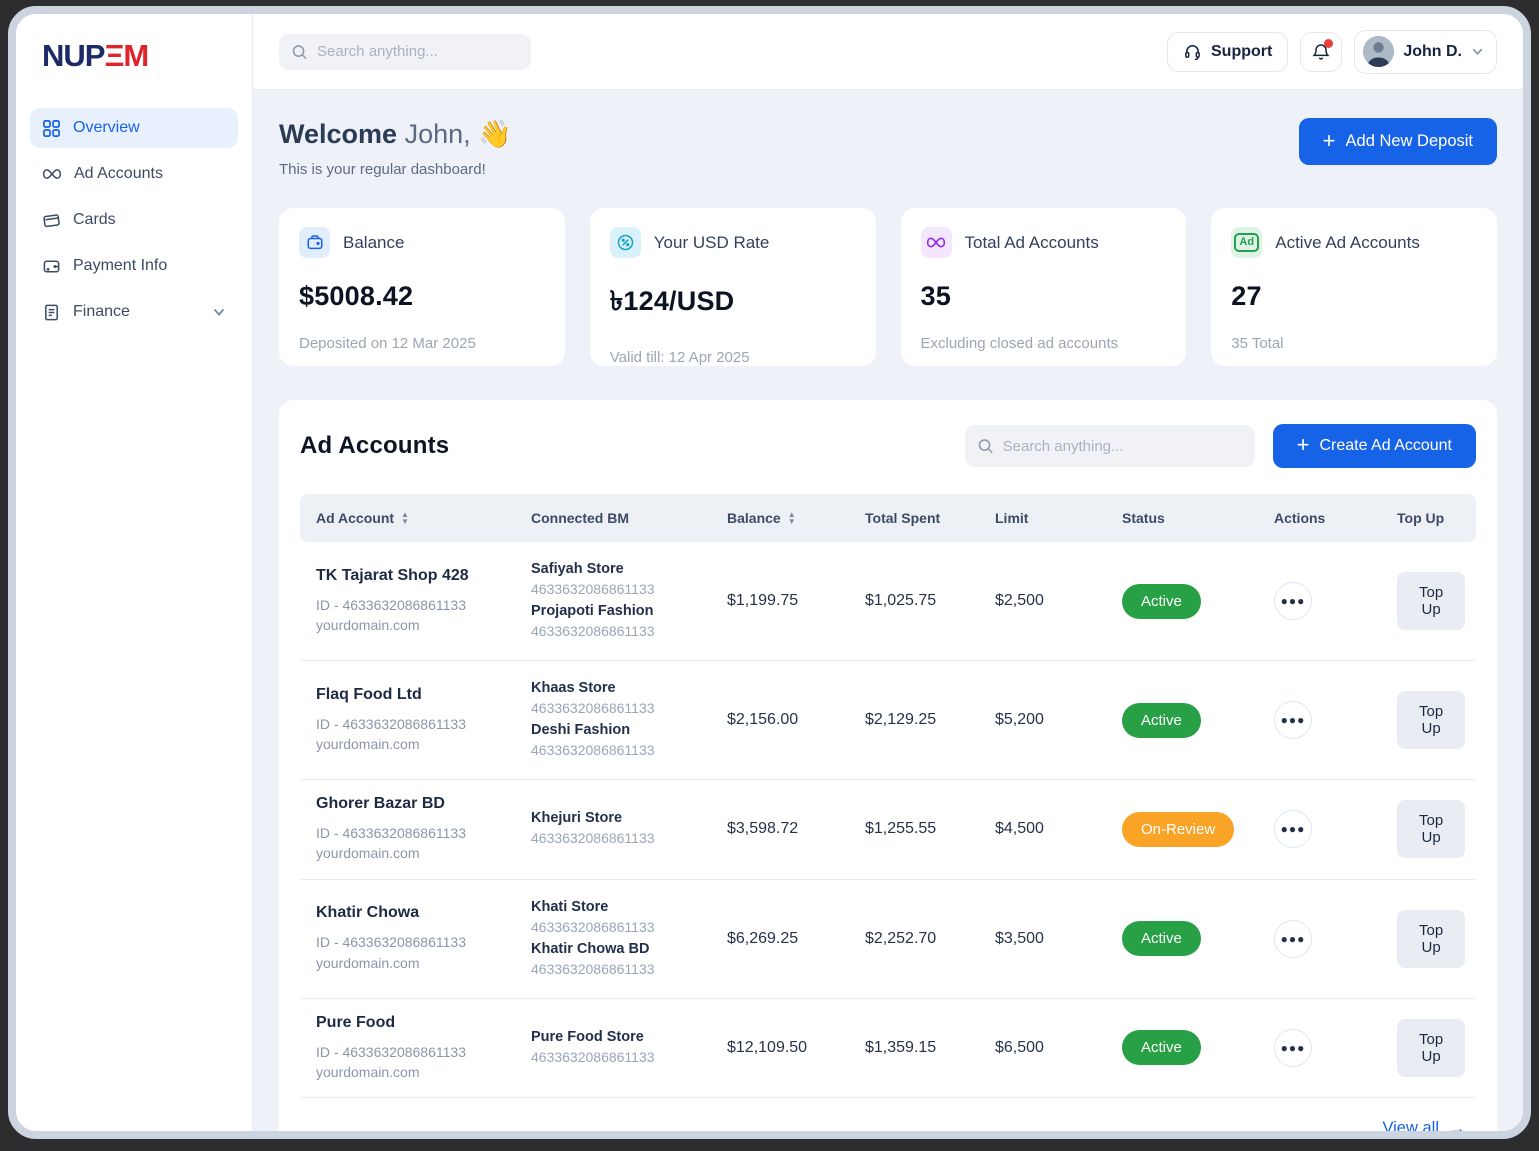 The image size is (1539, 1151). I want to click on profile-menu: John D., so click(1425, 51).